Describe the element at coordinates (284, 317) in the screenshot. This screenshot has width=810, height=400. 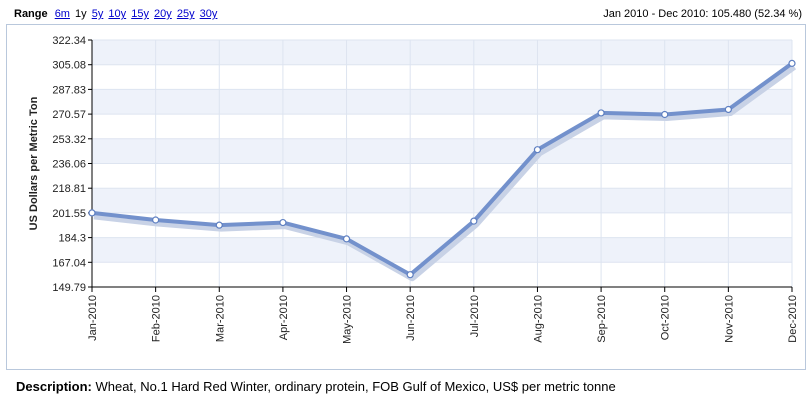
I see `x-tick-label: Apr-2010` at that location.